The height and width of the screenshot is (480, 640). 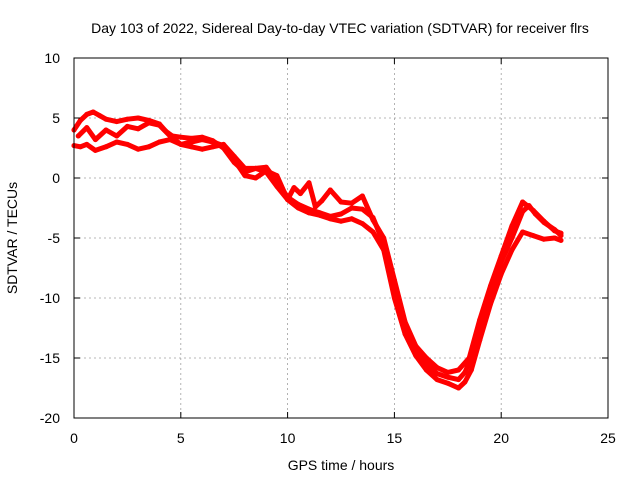 I want to click on y-tick-label: 5, so click(x=56, y=118).